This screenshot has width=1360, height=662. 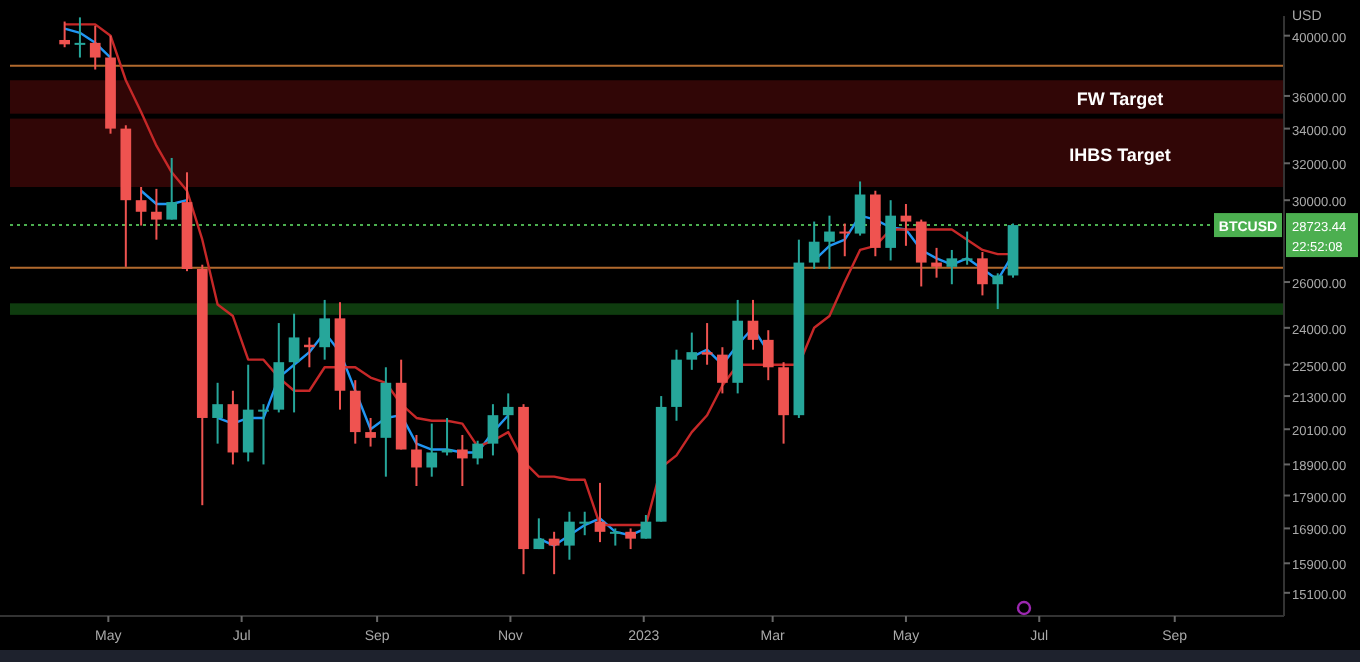 What do you see at coordinates (1120, 154) in the screenshot?
I see `band-label: IHBS Target` at bounding box center [1120, 154].